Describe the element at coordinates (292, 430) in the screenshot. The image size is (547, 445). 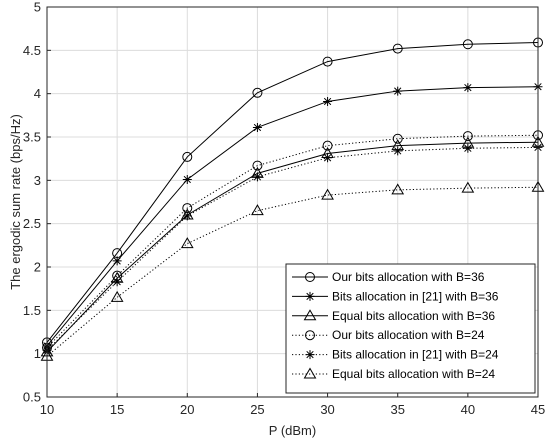
I see `x-axis-label: P (dBm)` at that location.